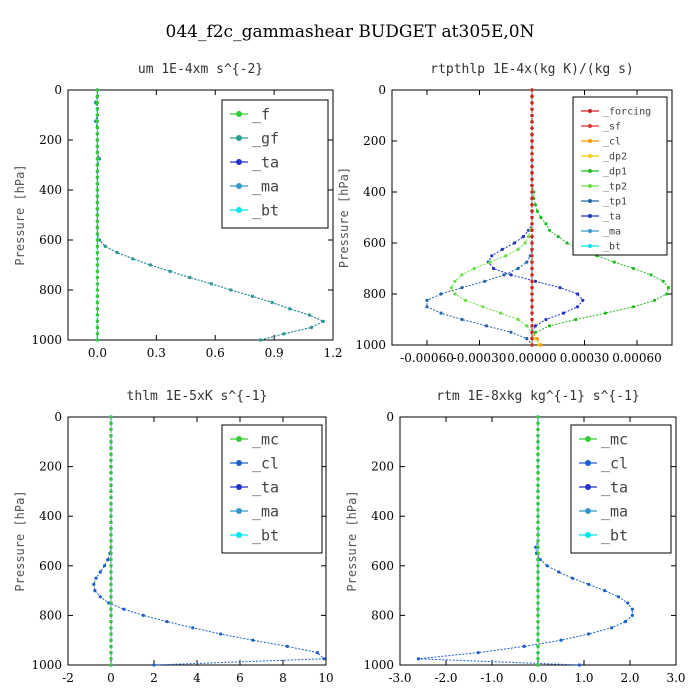 This screenshot has height=700, width=700. What do you see at coordinates (200, 215) in the screenshot?
I see `plot-frame` at bounding box center [200, 215].